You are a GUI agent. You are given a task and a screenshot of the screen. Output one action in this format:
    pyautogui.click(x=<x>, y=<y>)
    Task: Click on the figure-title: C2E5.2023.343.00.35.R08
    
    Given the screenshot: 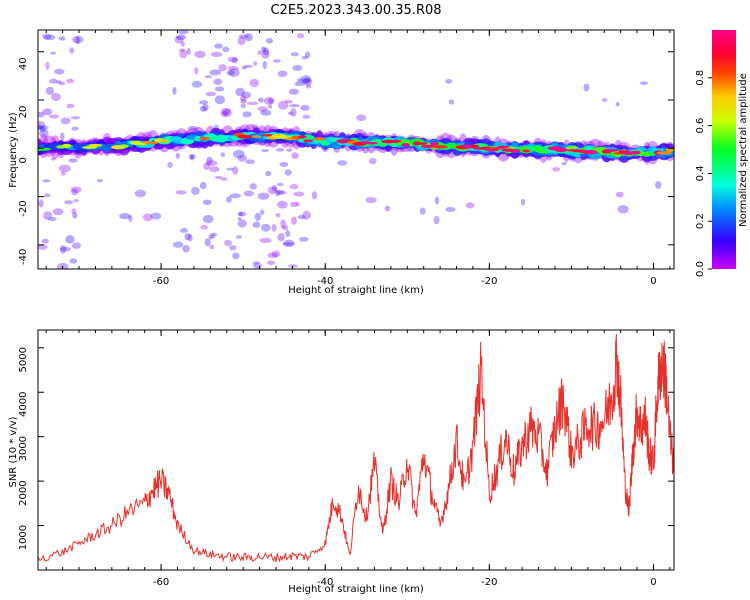 What is the action you would take?
    pyautogui.click(x=355, y=10)
    